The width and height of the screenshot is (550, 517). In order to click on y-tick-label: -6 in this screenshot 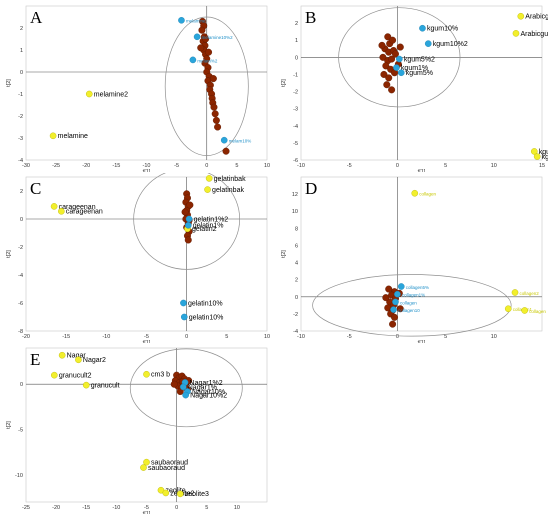, I will do `click(20, 304)`.